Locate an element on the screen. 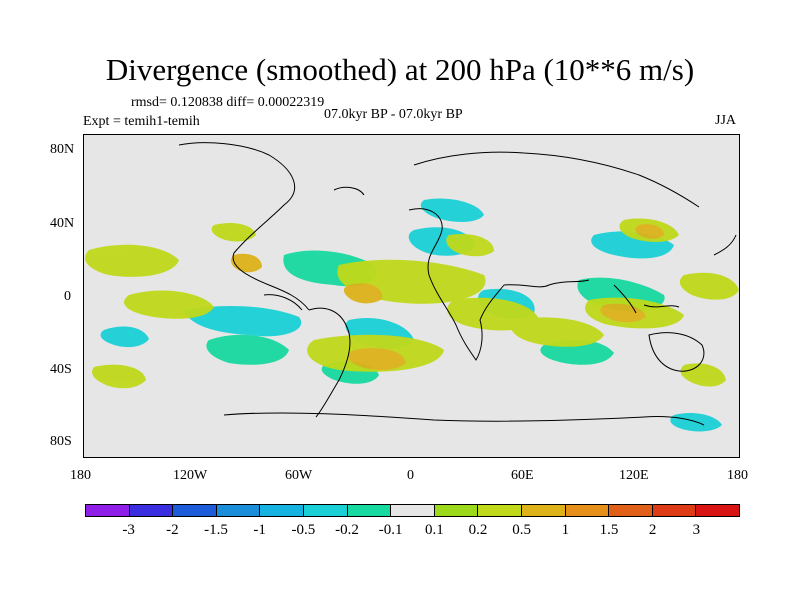 This screenshot has height=600, width=800. lon-tick-60w: 60W is located at coordinates (299, 475).